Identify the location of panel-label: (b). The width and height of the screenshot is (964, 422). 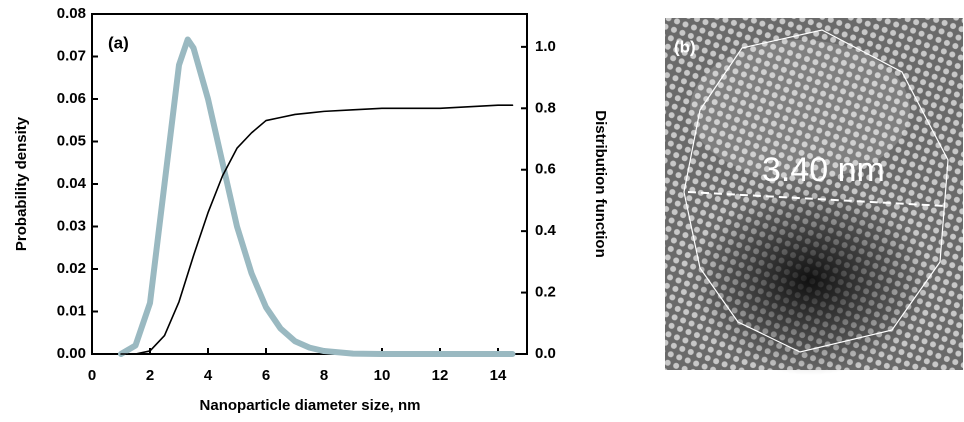
(685, 46).